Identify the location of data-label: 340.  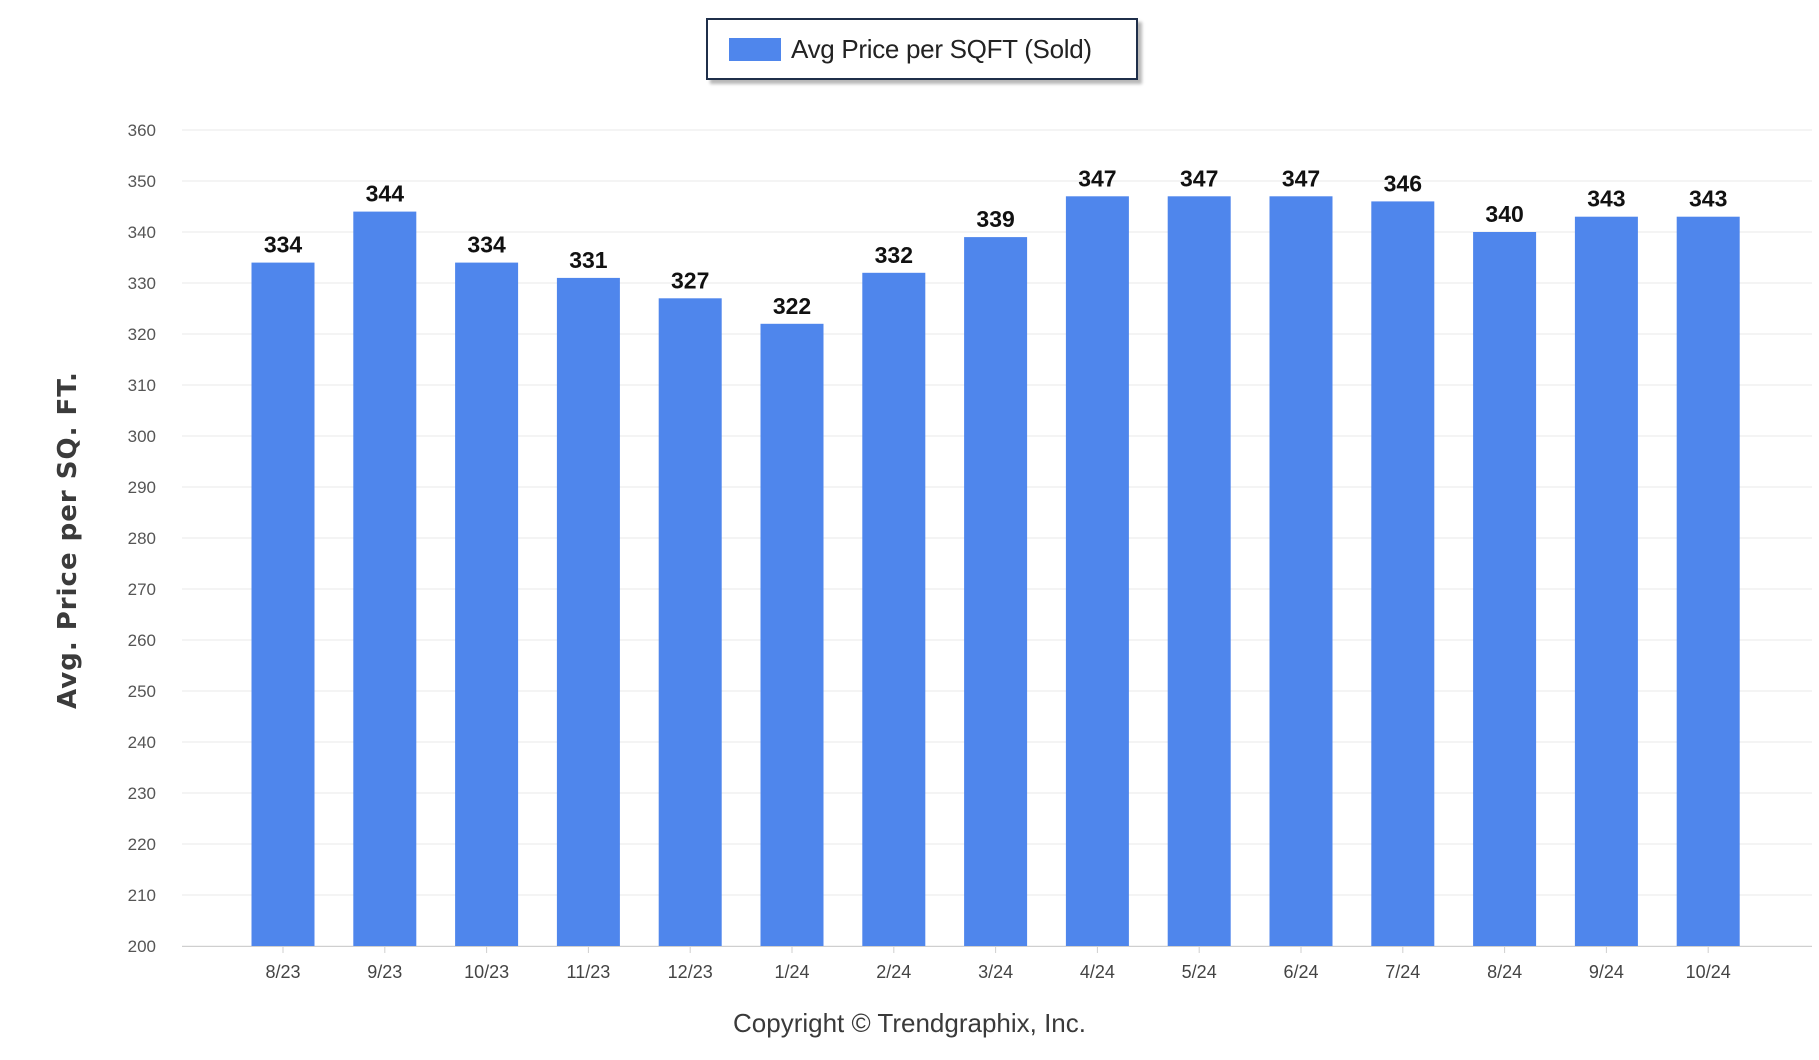
(1504, 214).